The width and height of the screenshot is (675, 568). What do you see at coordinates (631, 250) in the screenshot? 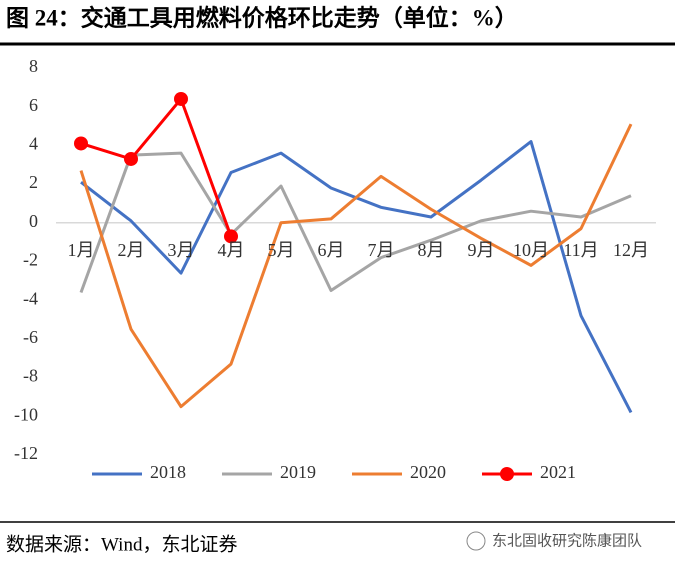
I see `x-tick-label: 12月` at bounding box center [631, 250].